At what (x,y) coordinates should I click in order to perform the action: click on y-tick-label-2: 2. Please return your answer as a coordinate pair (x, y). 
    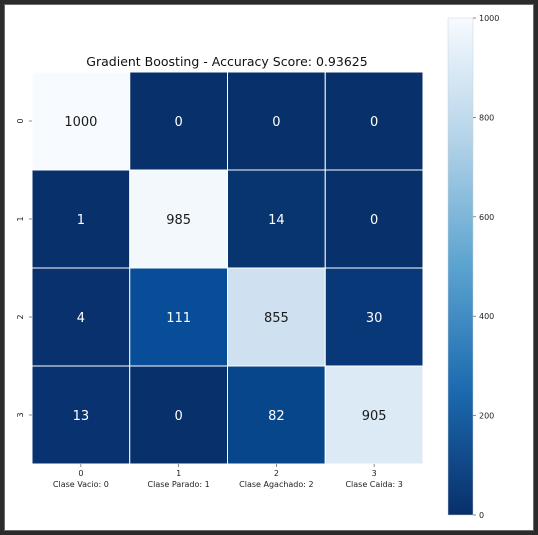
    Looking at the image, I should click on (20, 316).